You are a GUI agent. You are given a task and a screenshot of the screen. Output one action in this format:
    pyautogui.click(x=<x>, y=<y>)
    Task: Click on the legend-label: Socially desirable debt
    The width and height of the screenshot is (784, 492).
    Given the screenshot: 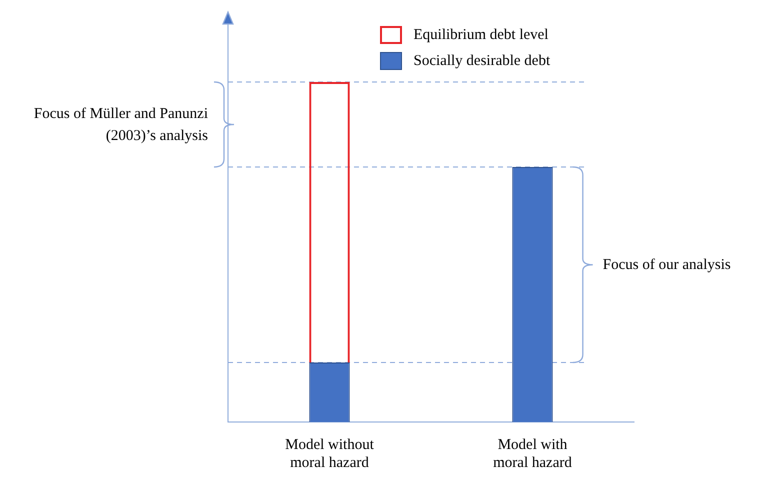 What is the action you would take?
    pyautogui.click(x=482, y=61)
    